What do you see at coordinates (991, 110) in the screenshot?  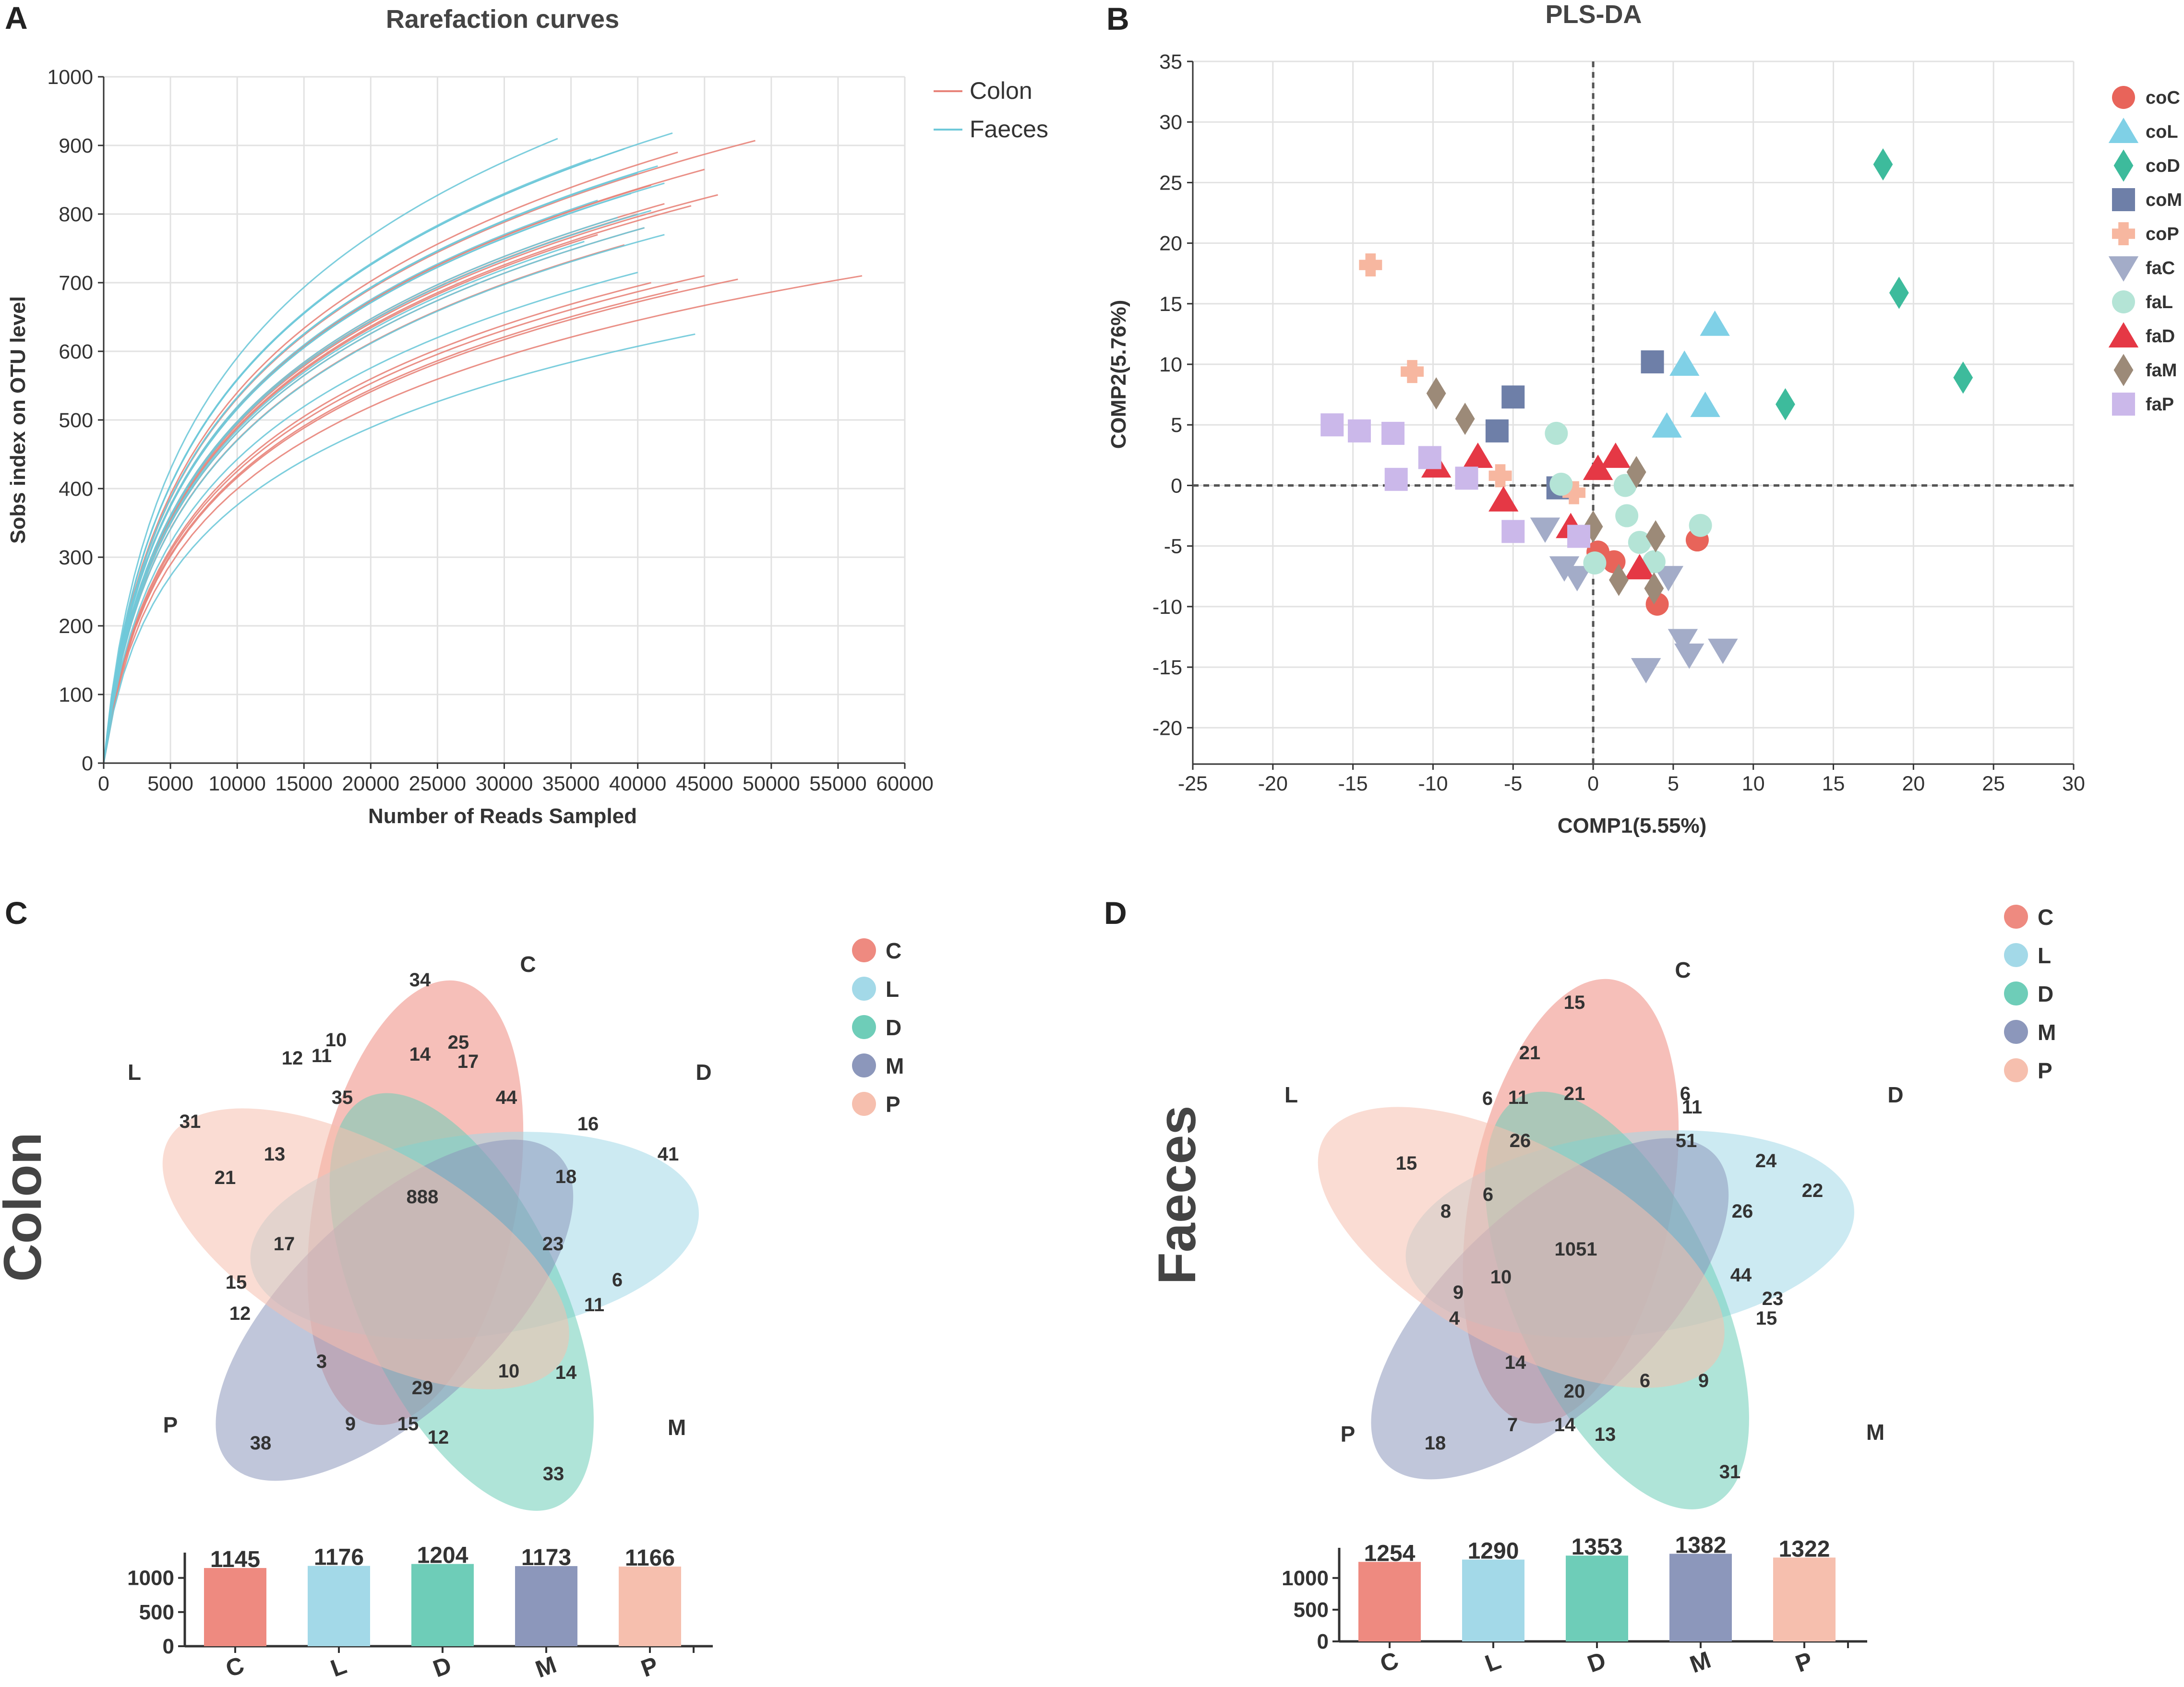 I see `rarefaction-legend: Colon Faeces` at bounding box center [991, 110].